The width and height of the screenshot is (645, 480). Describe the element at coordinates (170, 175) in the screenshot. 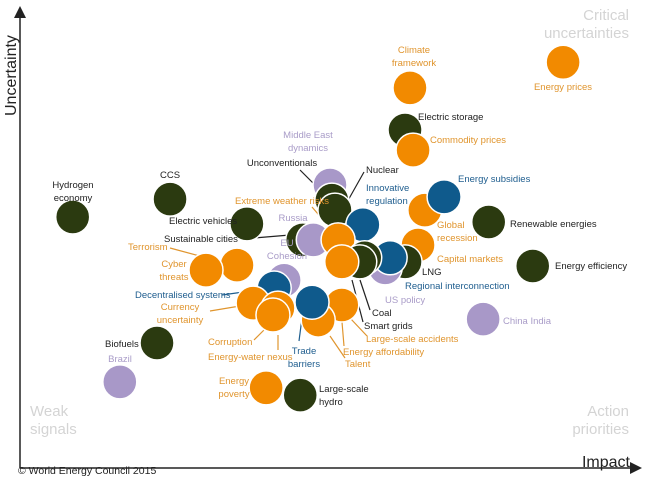

I see `label-ccs: CCS` at that location.